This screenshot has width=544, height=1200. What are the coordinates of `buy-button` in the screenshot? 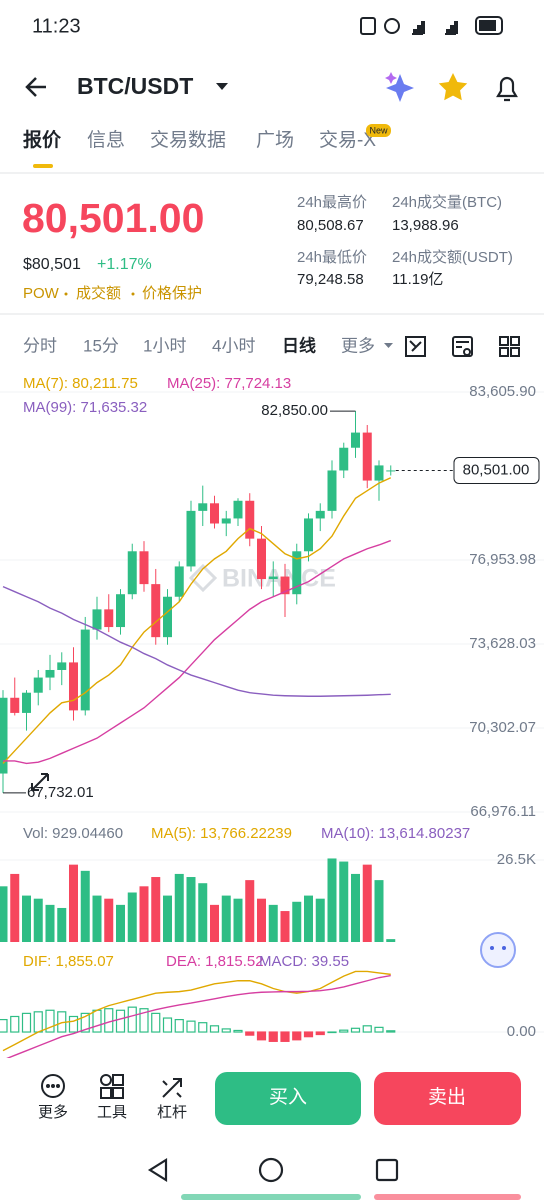 It's located at (288, 1098).